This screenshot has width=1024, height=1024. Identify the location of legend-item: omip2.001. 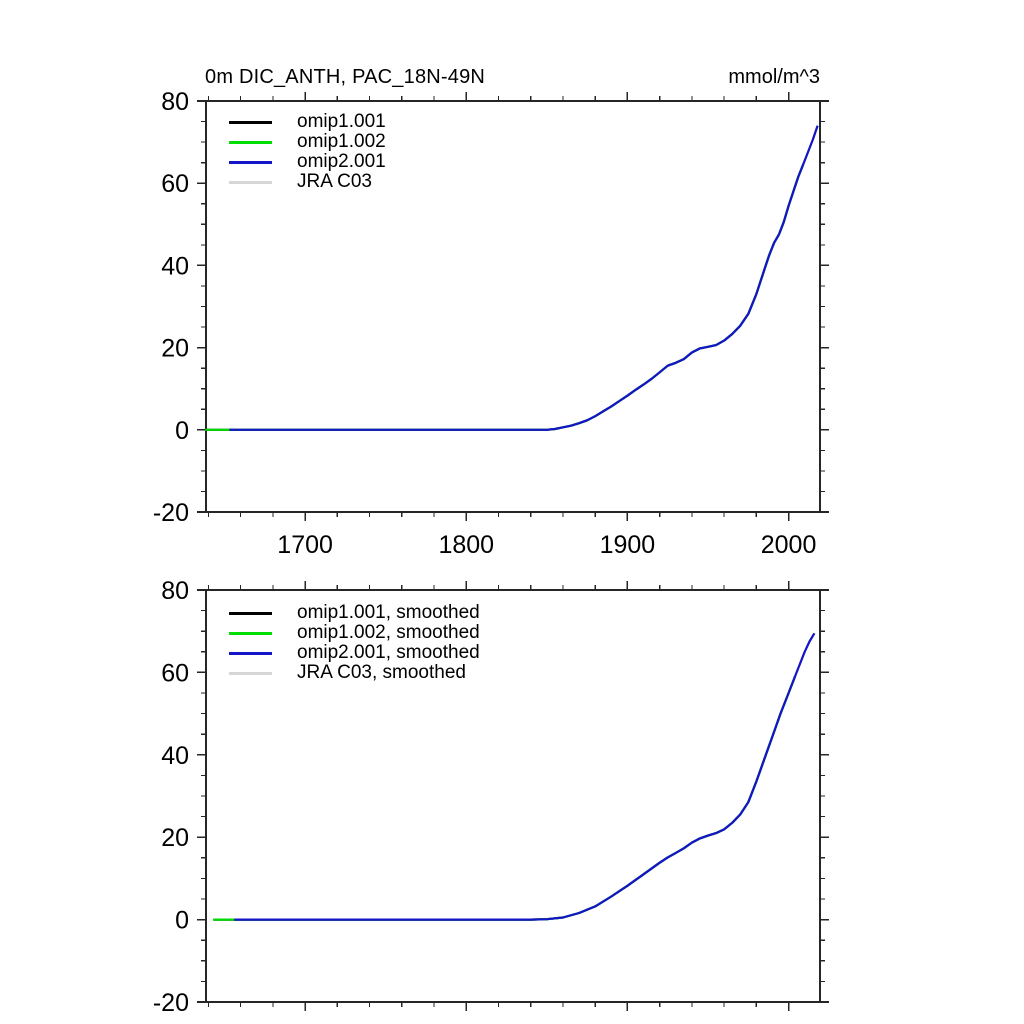
(307, 162).